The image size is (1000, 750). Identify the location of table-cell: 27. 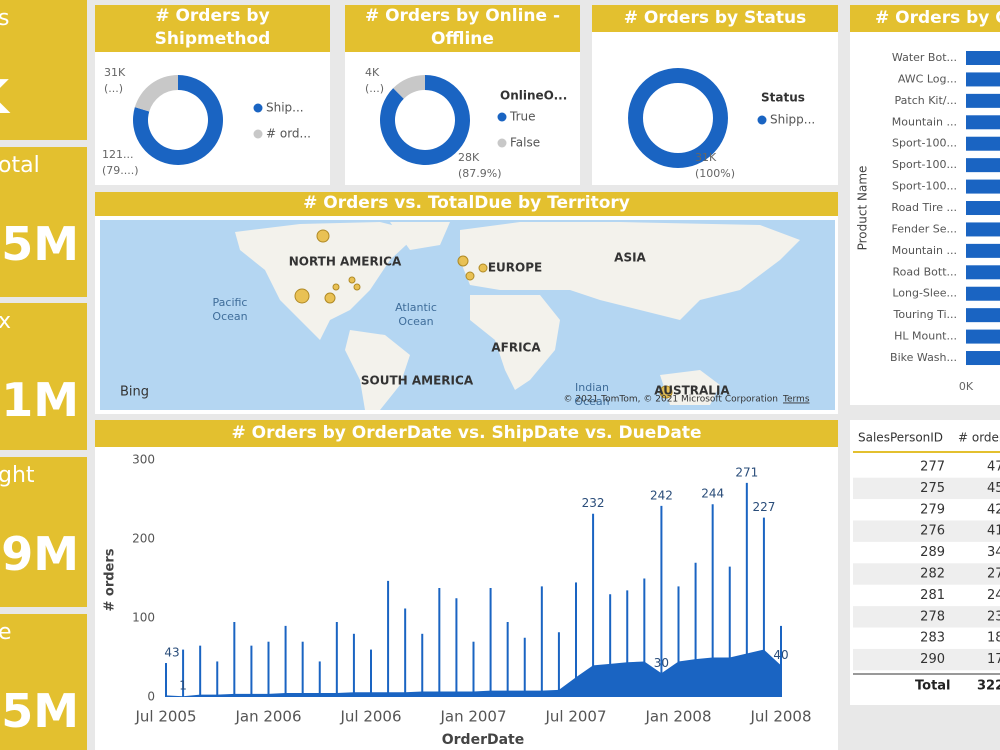
(993, 574).